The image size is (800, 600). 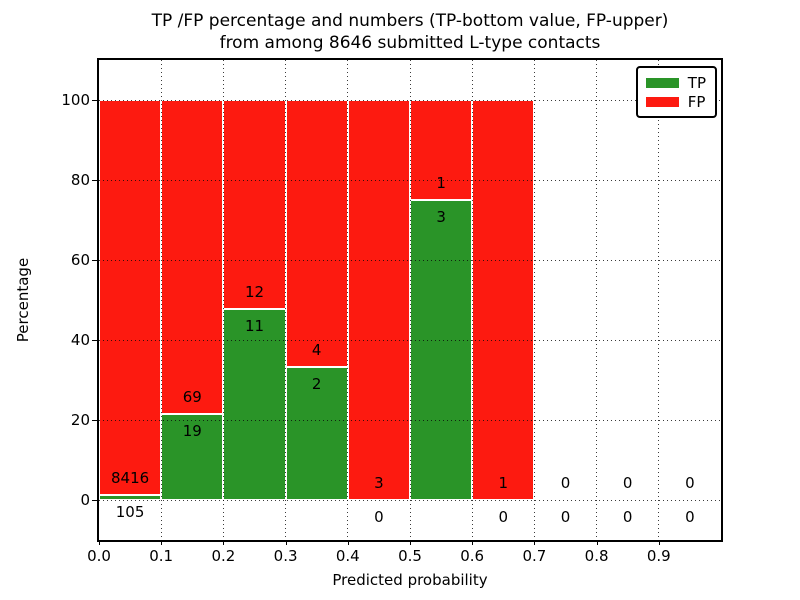 What do you see at coordinates (379, 483) in the screenshot?
I see `fp-count-label: 3` at bounding box center [379, 483].